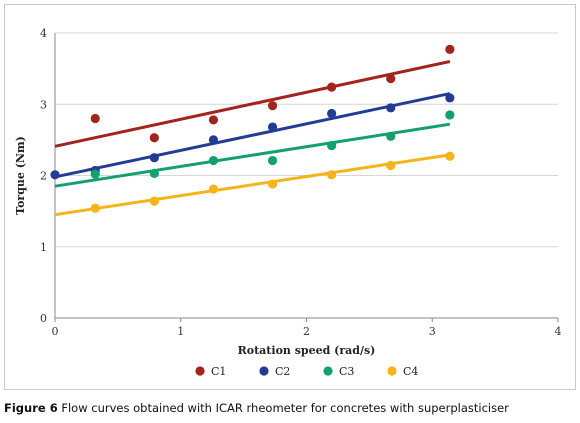 This screenshot has height=423, width=580. I want to click on x-tick-label: 2, so click(306, 331).